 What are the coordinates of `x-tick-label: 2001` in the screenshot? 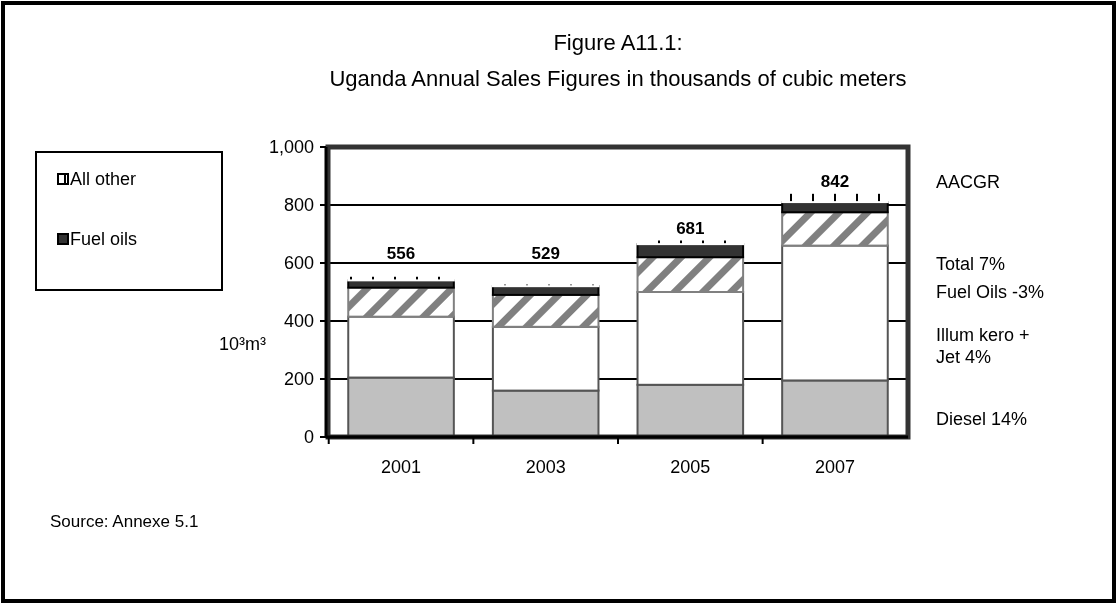 It's located at (401, 467).